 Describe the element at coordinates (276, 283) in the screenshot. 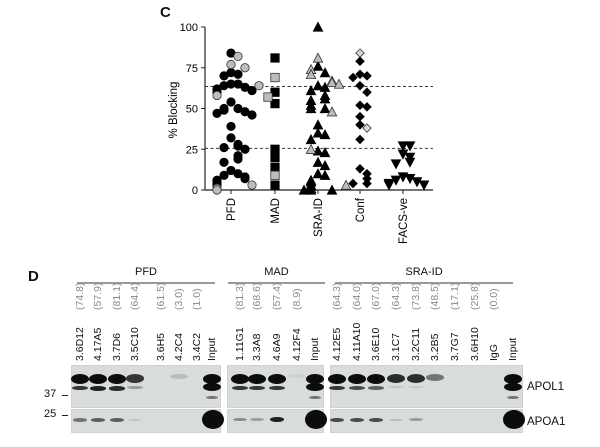

I see `group-underline` at that location.